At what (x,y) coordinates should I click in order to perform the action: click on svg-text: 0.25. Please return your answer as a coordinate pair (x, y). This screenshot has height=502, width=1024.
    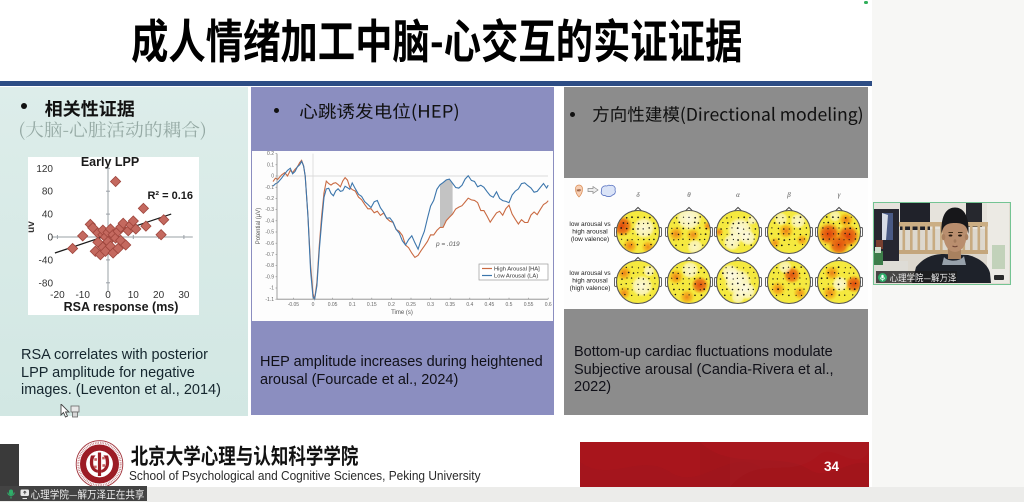
    Looking at the image, I should click on (411, 305).